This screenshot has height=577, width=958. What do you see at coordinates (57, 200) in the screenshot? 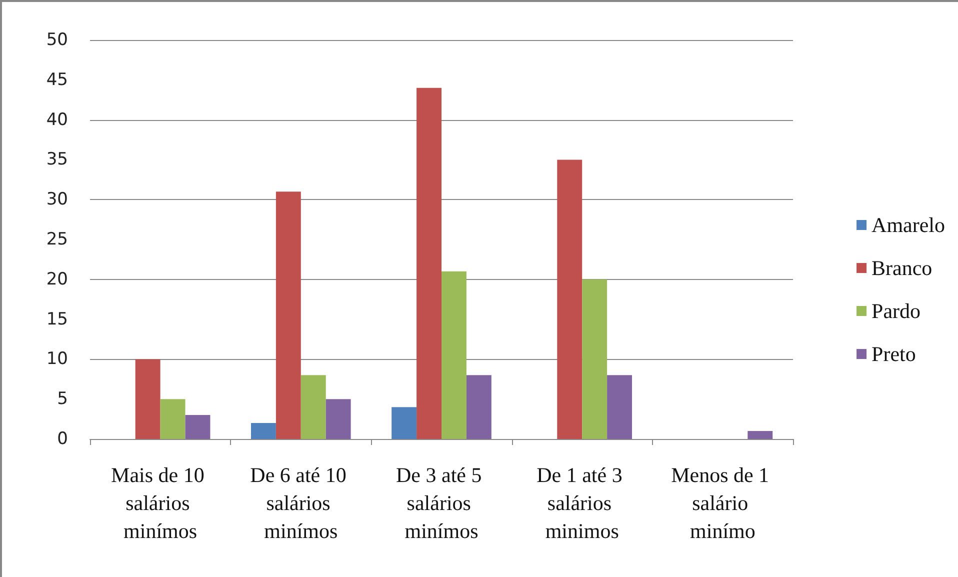
I see `y-tick-label: 30` at bounding box center [57, 200].